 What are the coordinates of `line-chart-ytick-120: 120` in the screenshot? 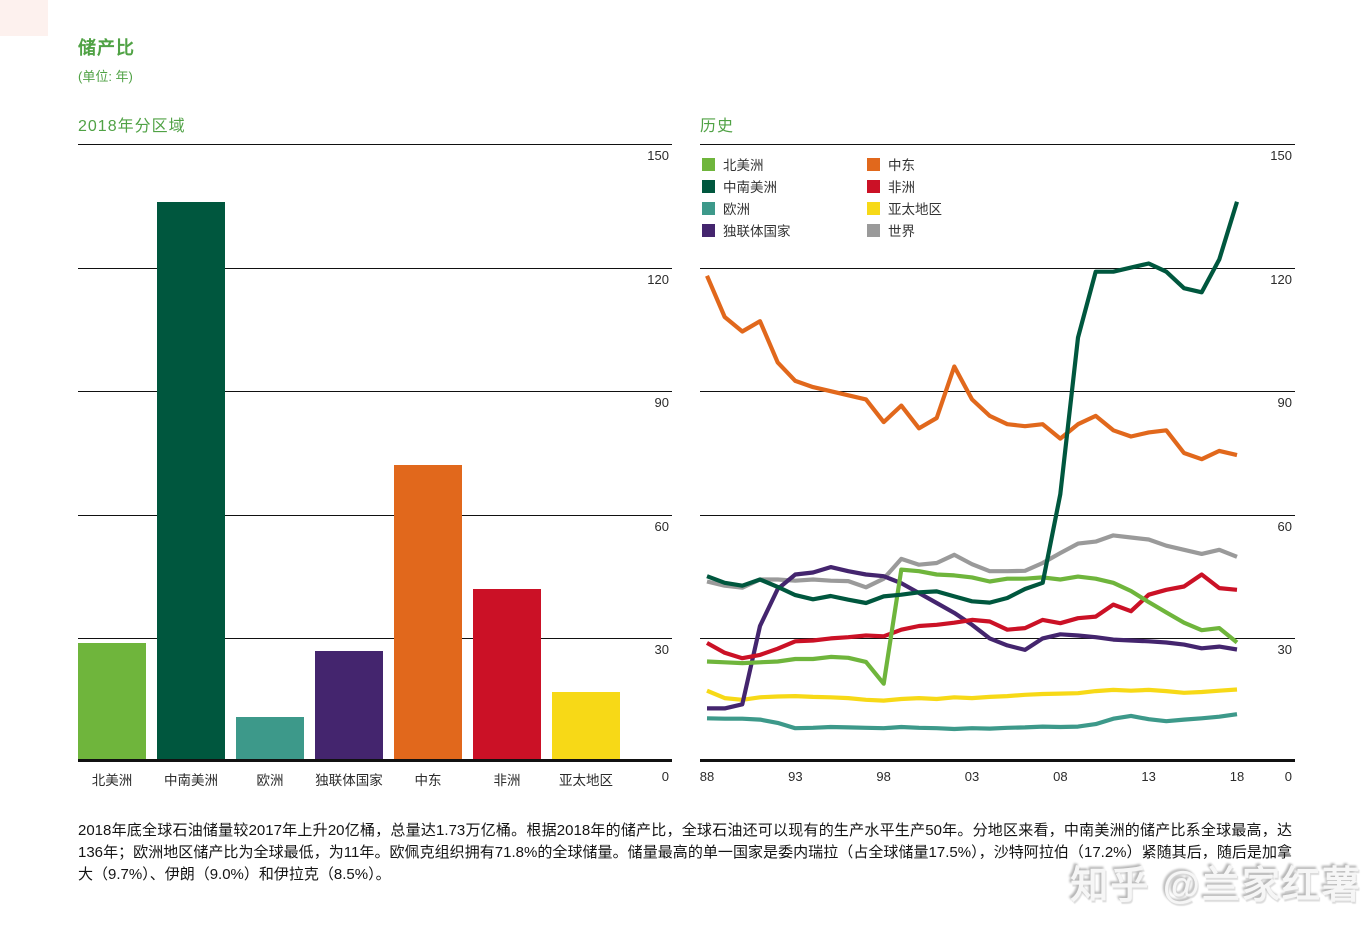 It's located at (1281, 279).